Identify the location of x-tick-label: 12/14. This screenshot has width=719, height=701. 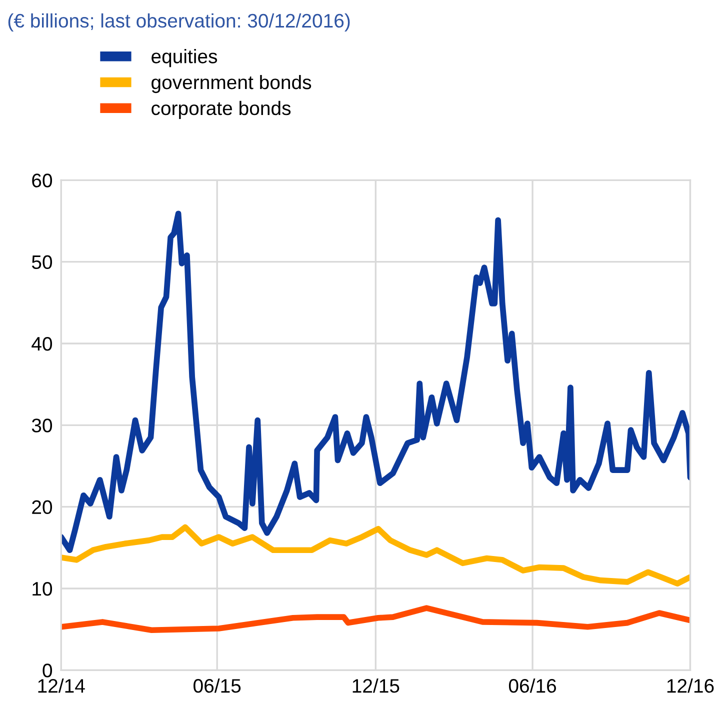
(61, 685).